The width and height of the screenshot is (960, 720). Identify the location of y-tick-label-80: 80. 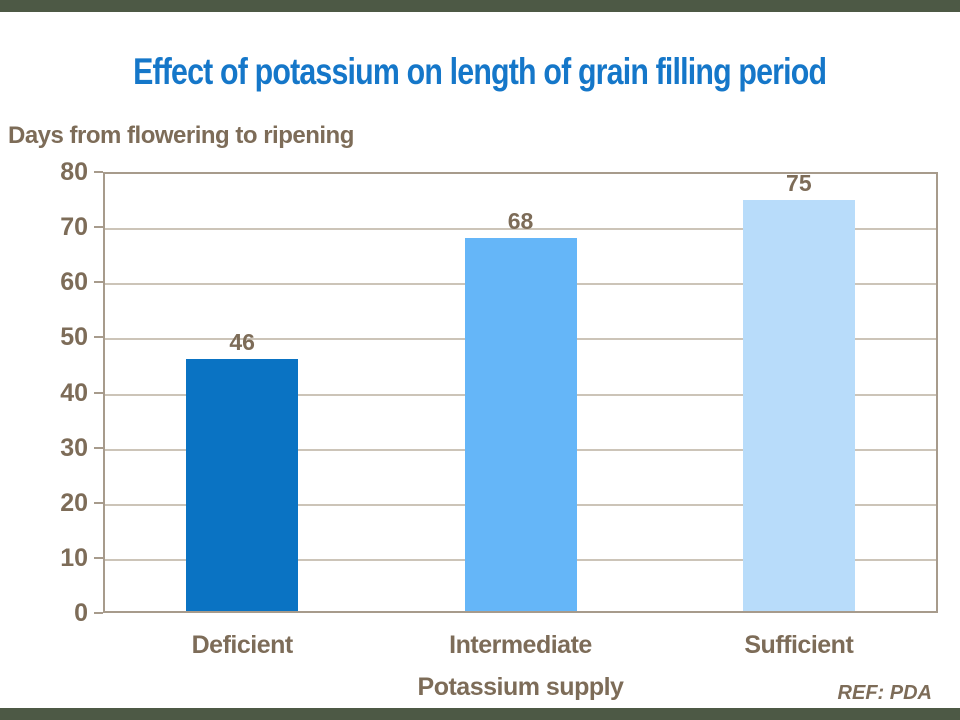
(74, 172).